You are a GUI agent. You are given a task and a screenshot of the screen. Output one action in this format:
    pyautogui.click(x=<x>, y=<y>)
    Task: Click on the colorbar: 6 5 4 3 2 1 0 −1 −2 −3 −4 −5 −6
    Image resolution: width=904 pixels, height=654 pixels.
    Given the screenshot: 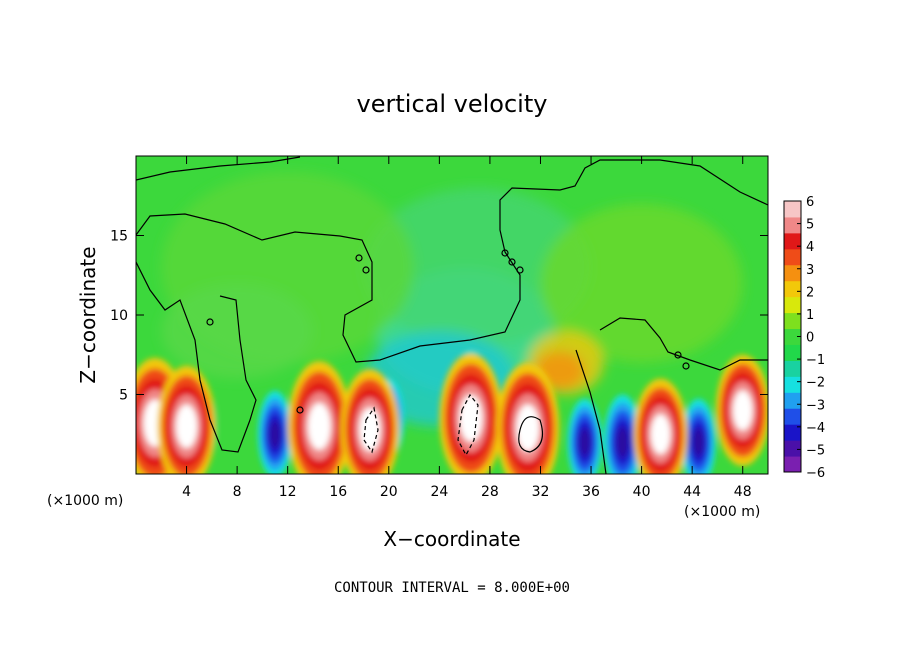 What is the action you would take?
    pyautogui.click(x=804, y=338)
    